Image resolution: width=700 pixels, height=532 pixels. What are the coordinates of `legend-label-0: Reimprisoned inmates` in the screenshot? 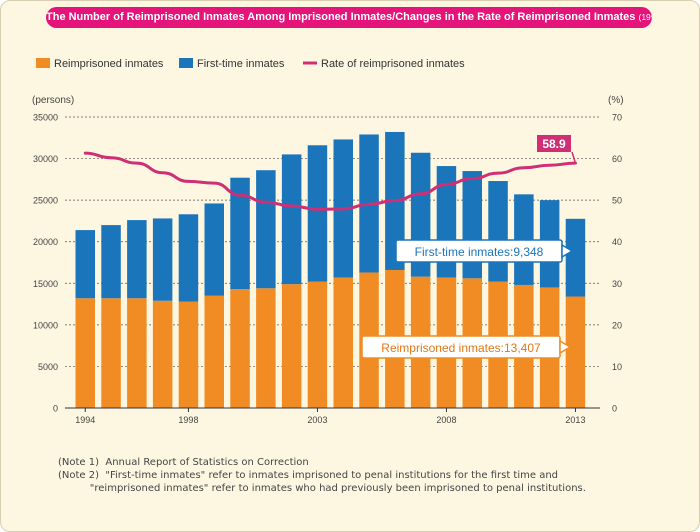 It's located at (109, 64).